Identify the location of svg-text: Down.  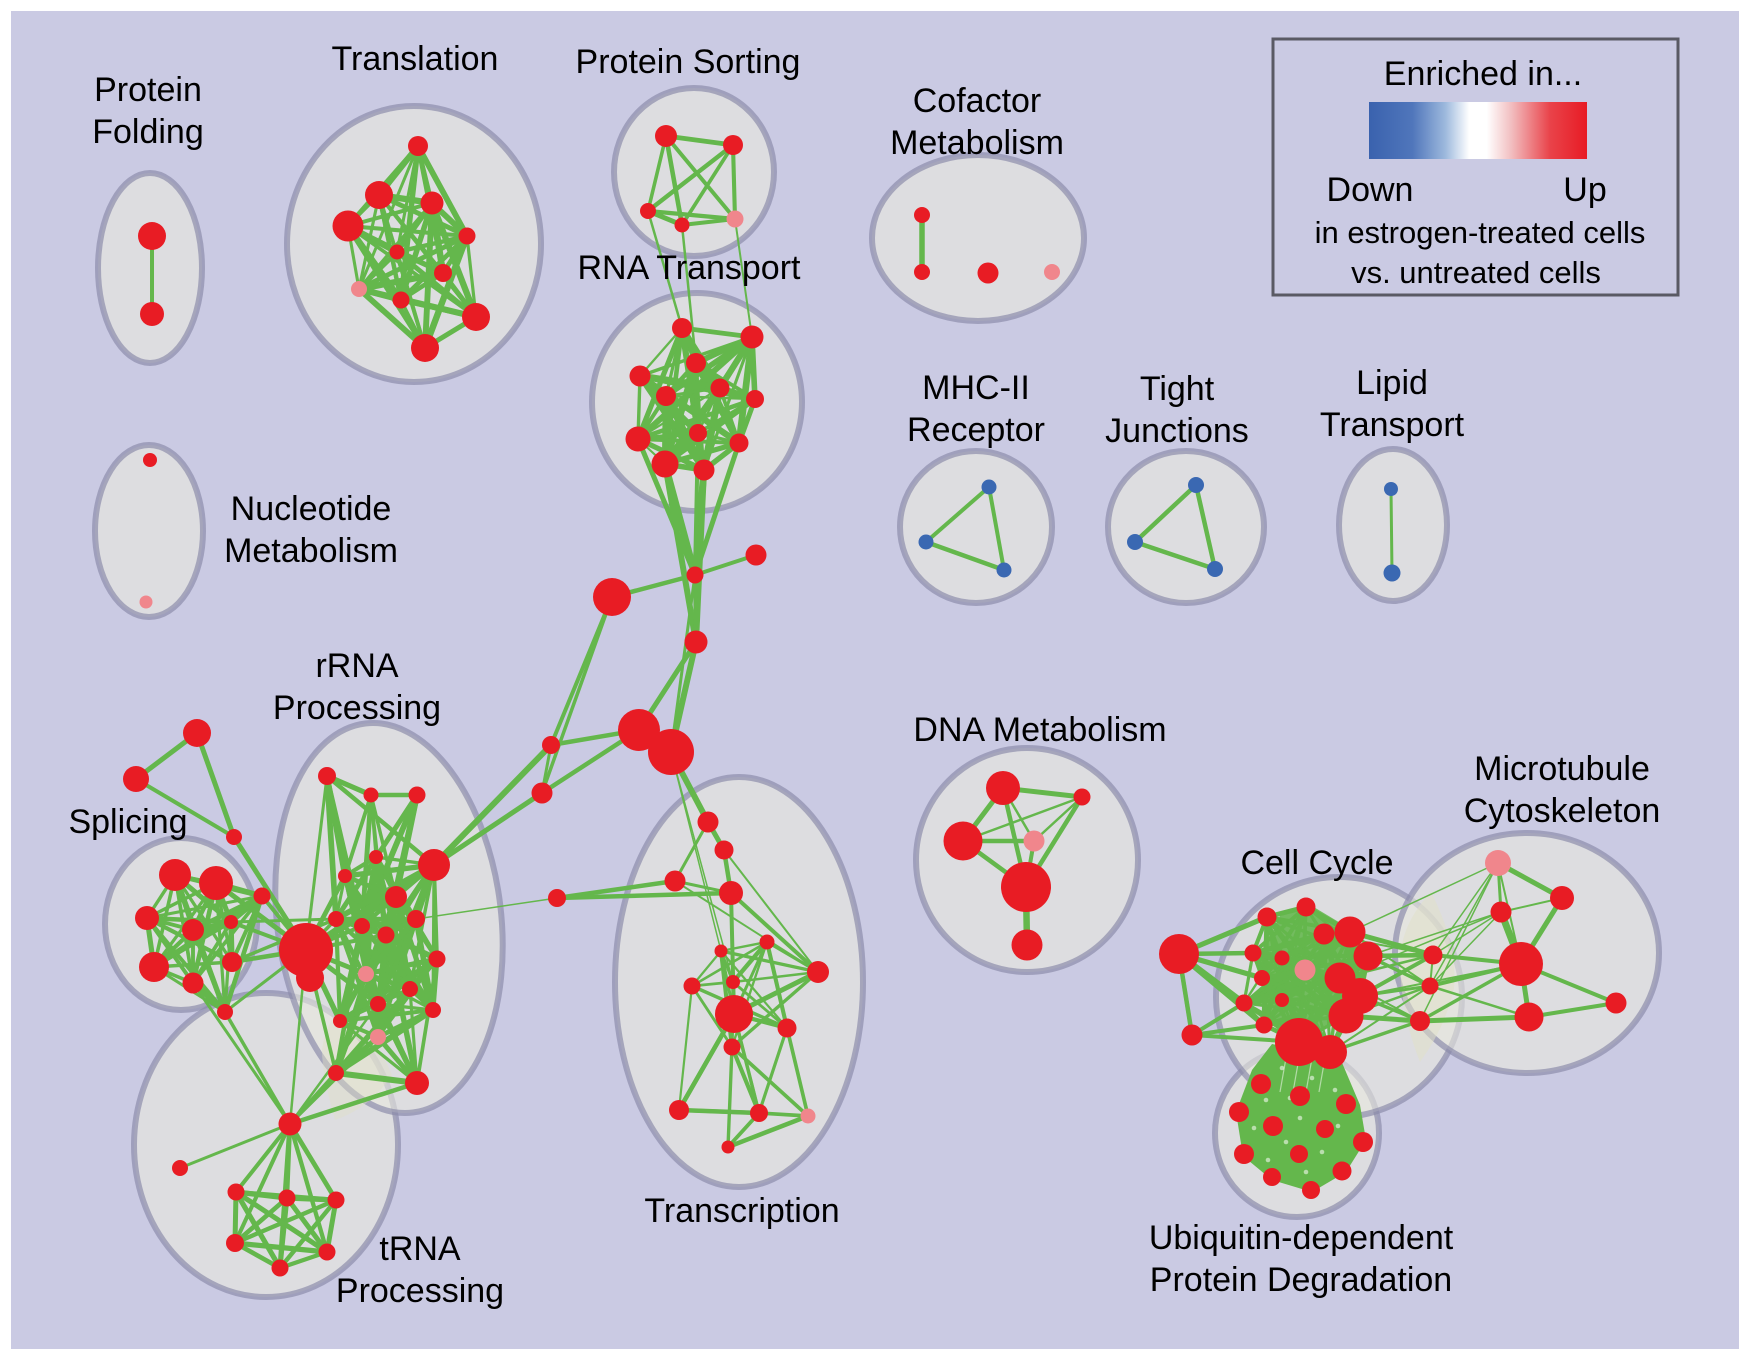
(1370, 190).